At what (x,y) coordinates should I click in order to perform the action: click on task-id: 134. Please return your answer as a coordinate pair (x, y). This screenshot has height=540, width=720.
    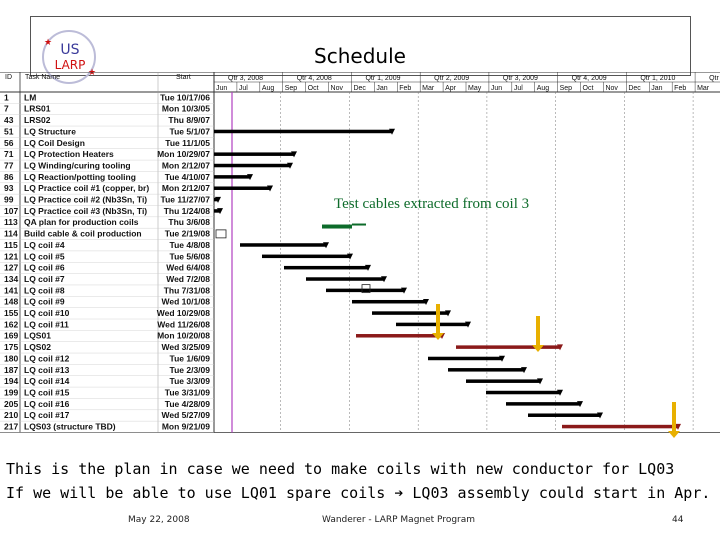
    Looking at the image, I should click on (11, 279).